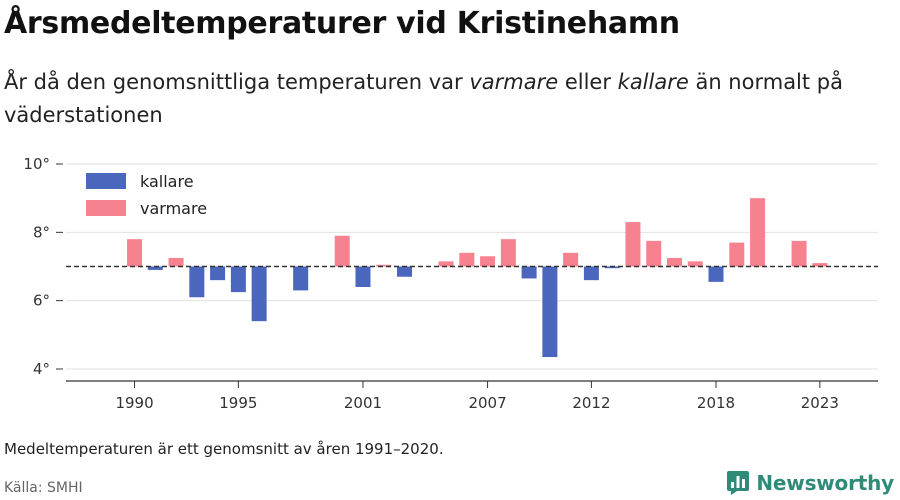  I want to click on y-tick-label: 6°, so click(41, 301).